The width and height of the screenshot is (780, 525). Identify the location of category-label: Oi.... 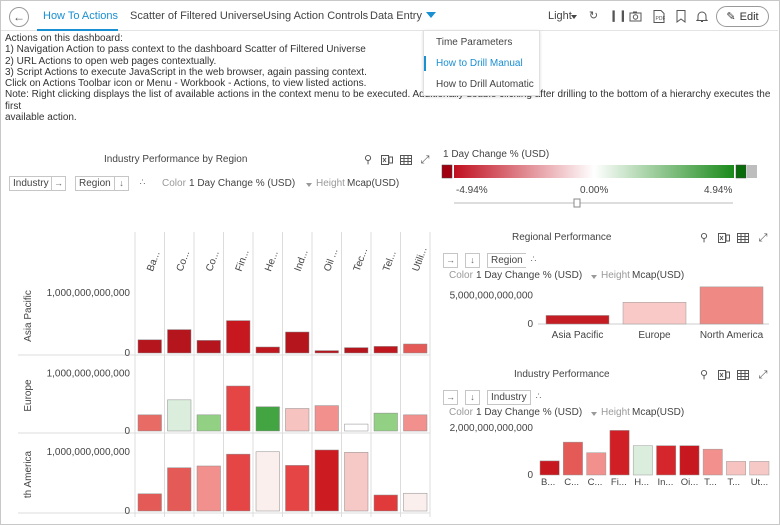
(689, 482).